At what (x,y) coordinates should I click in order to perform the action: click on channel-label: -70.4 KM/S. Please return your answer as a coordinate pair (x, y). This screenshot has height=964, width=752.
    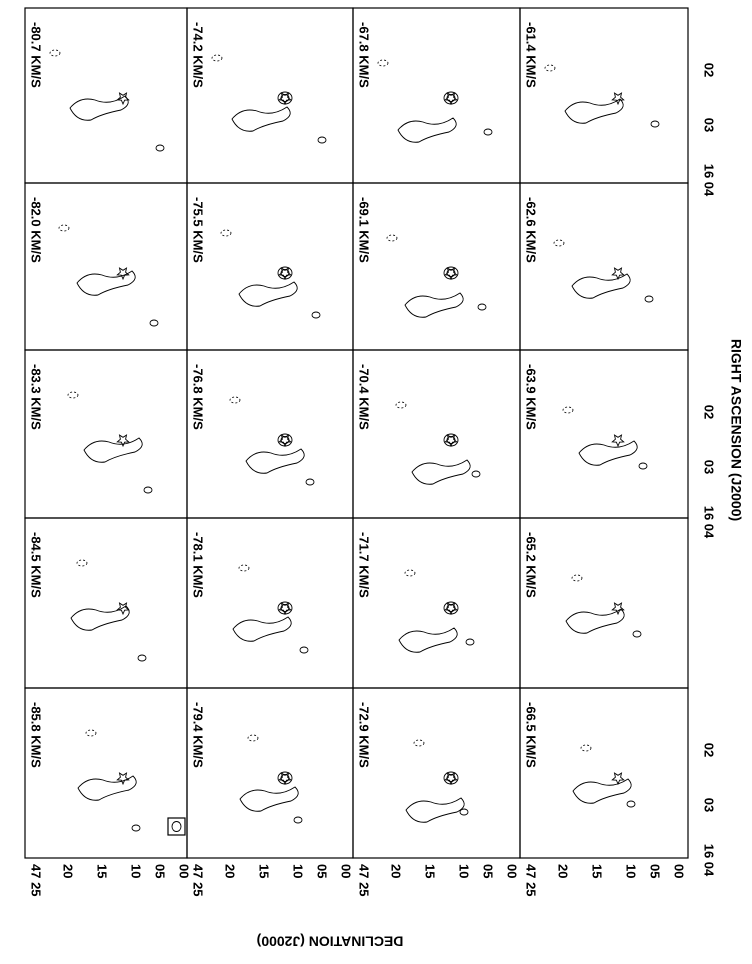
    Looking at the image, I should click on (364, 397).